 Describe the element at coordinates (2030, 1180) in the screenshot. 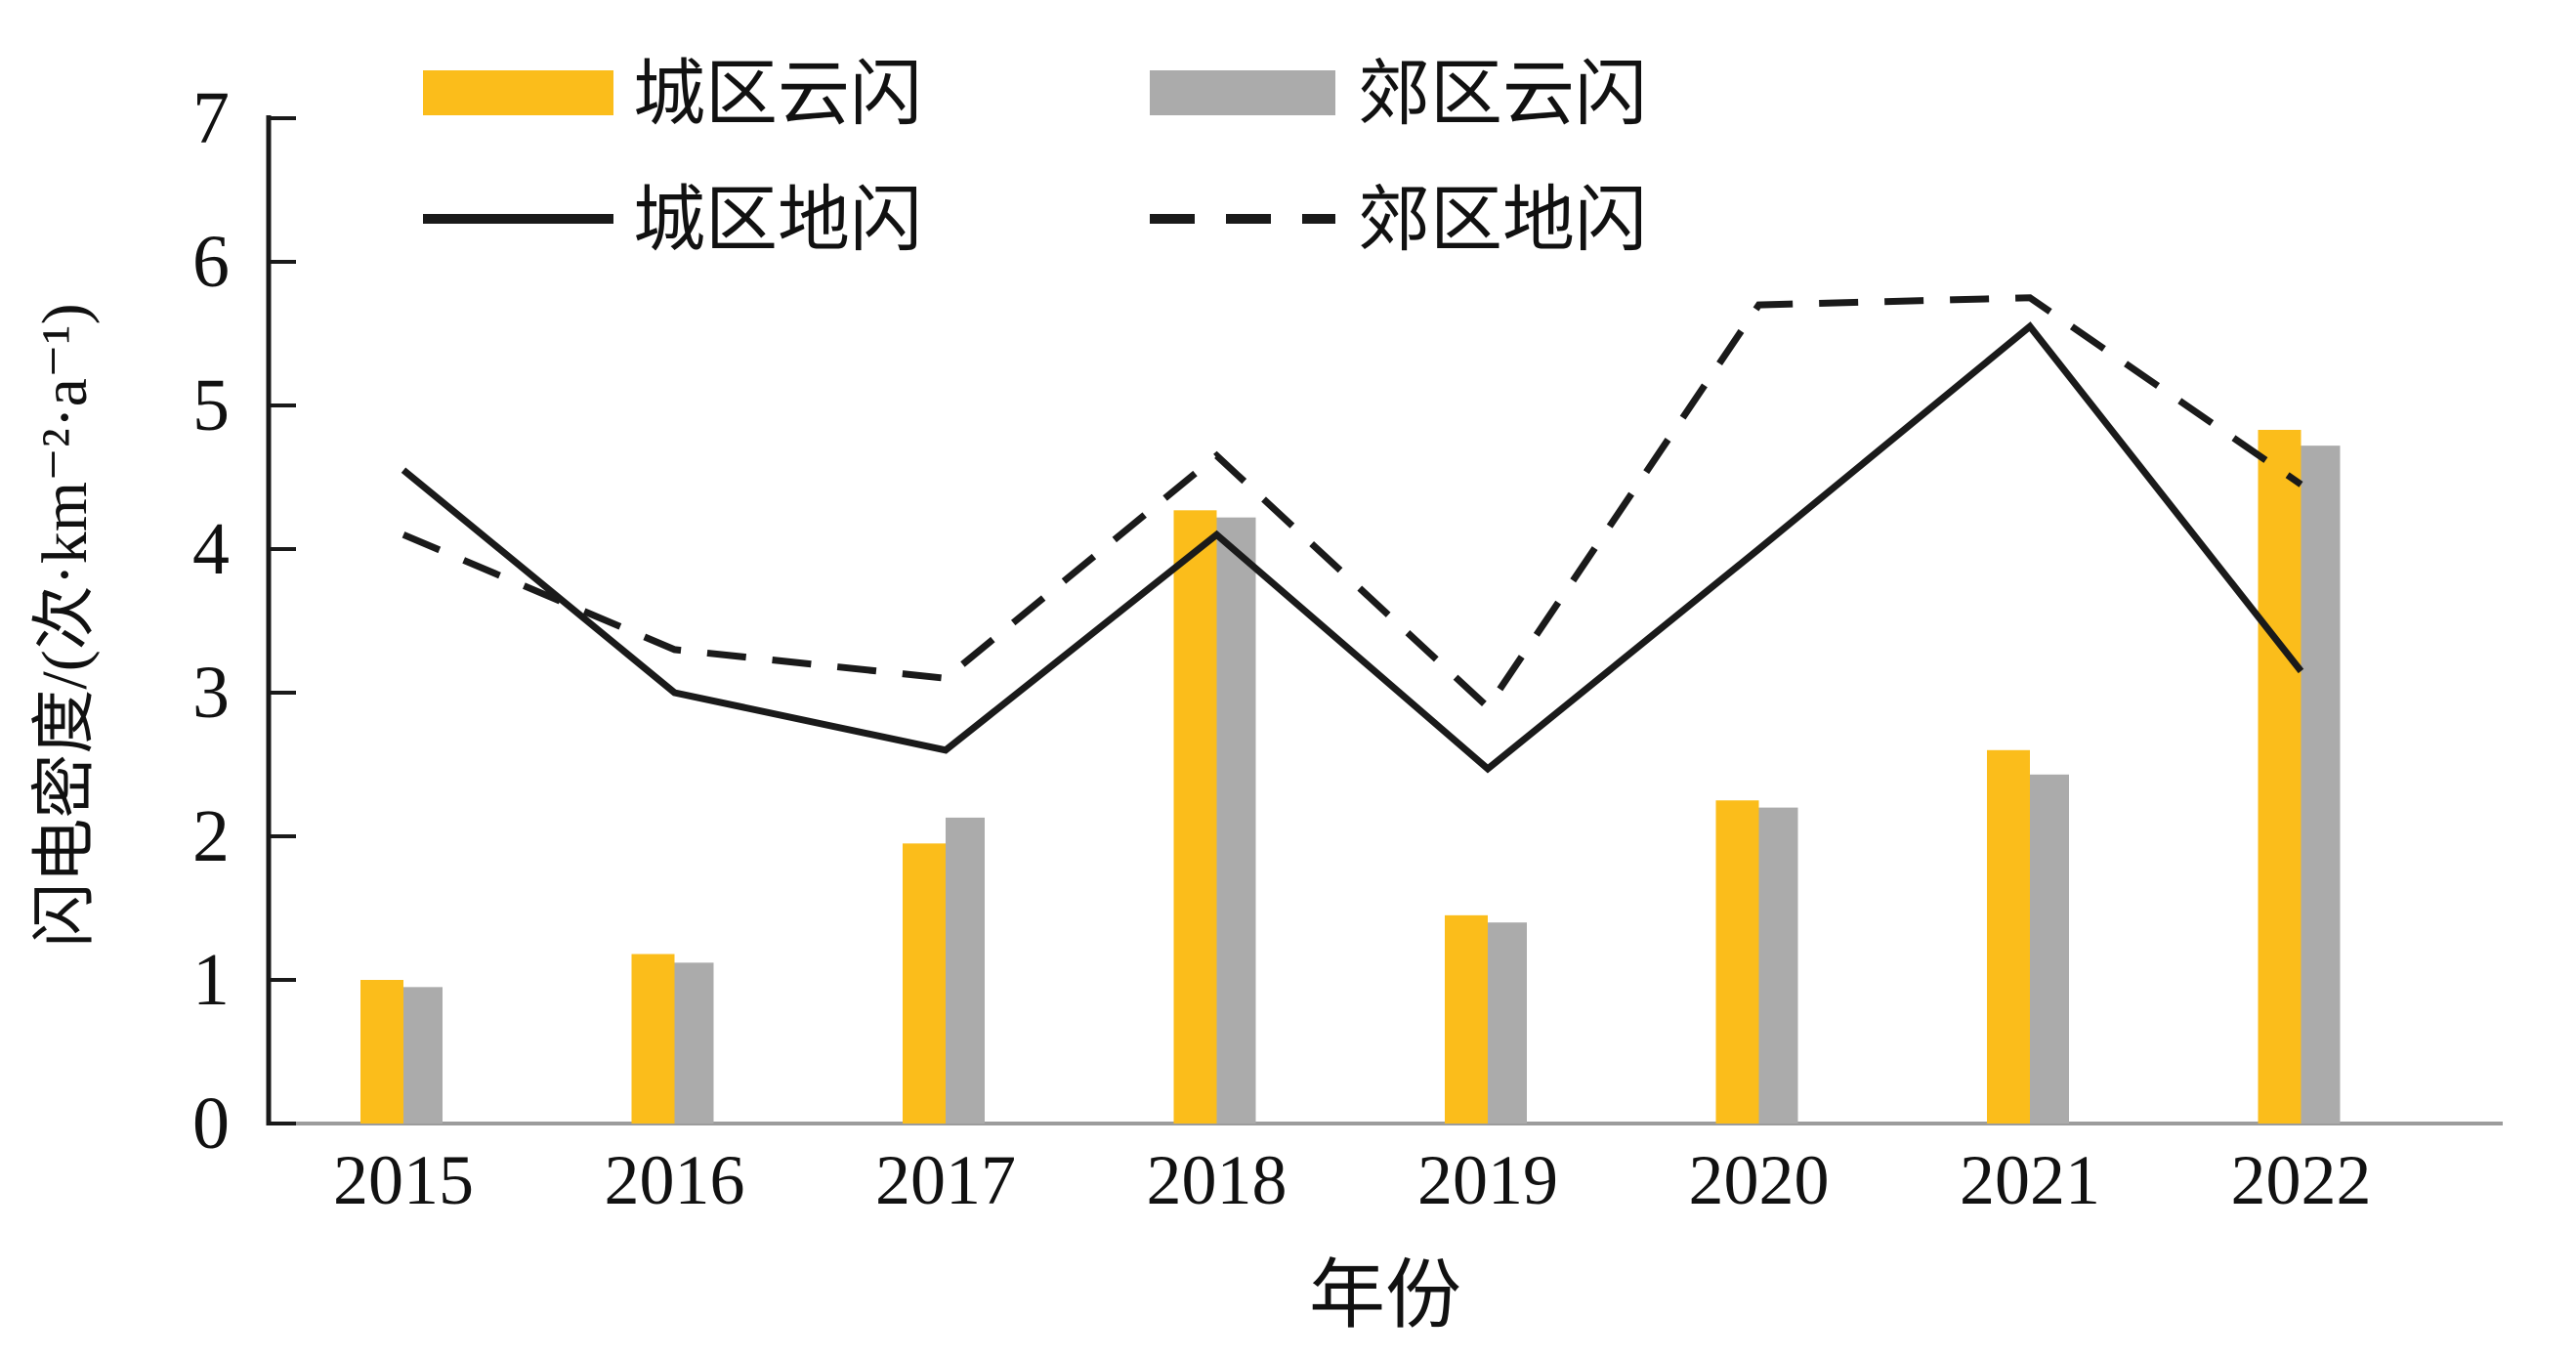

I see `x-tick-label-2021: 2021` at that location.